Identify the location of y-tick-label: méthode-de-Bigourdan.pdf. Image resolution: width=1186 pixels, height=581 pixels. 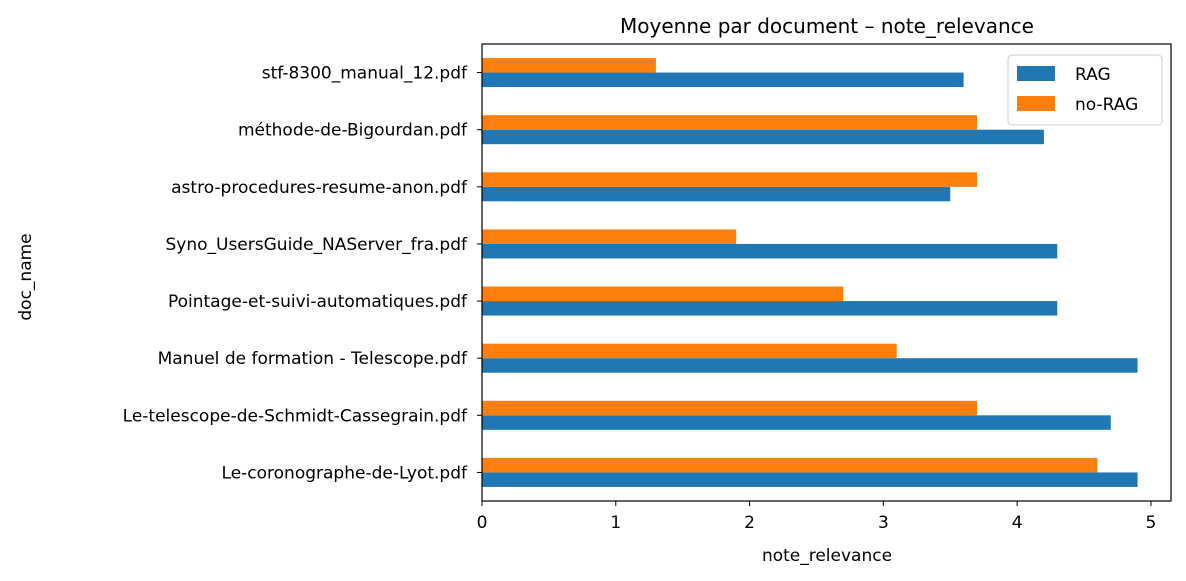
(353, 131).